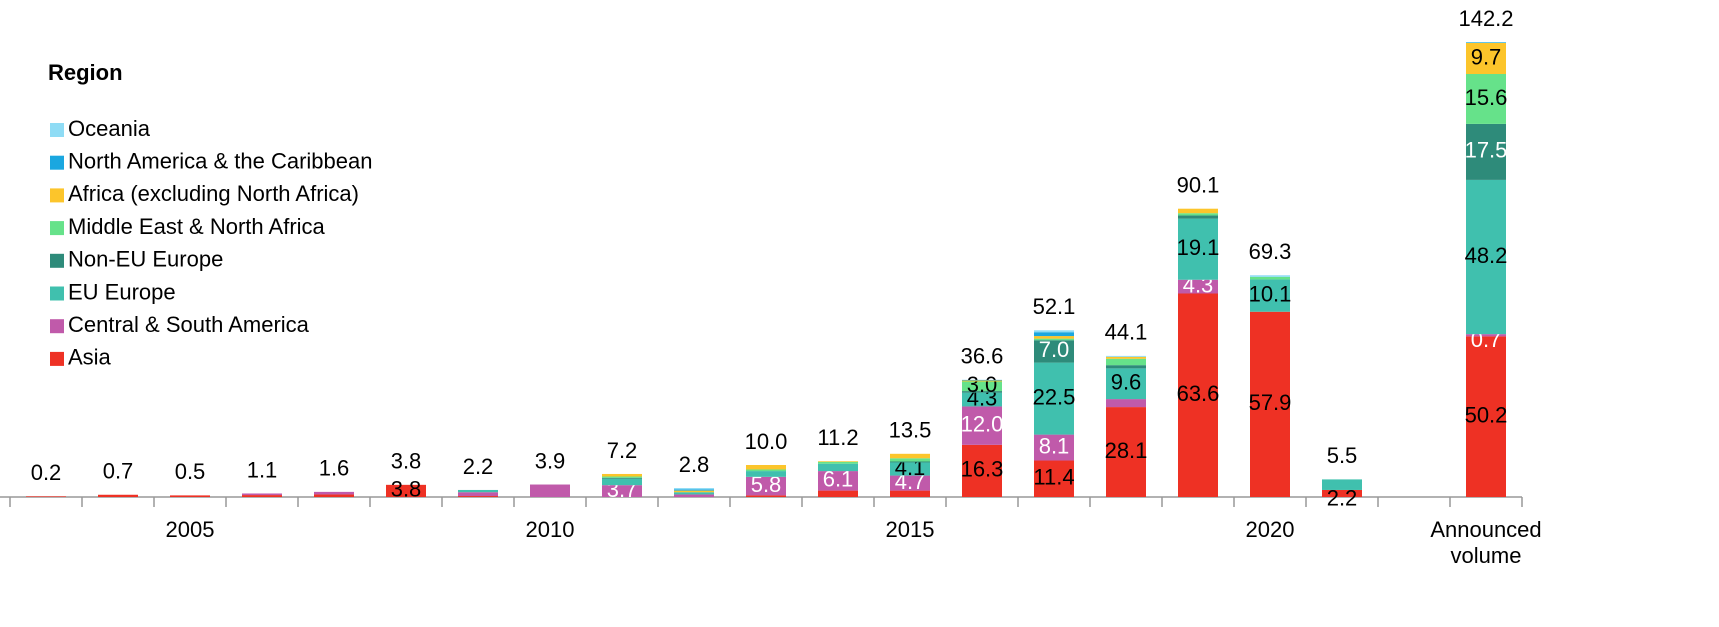 This screenshot has width=1719, height=627. I want to click on total-label: 0.2, so click(46, 472).